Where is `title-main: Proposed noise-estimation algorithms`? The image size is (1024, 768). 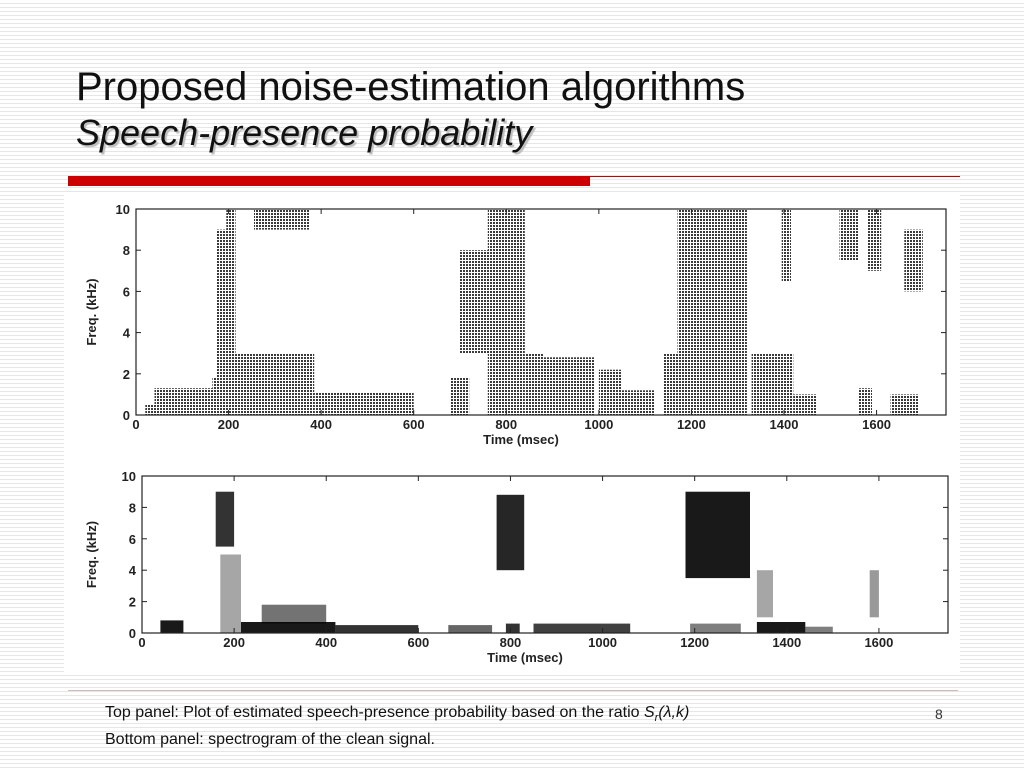 title-main: Proposed noise-estimation algorithms is located at coordinates (411, 87).